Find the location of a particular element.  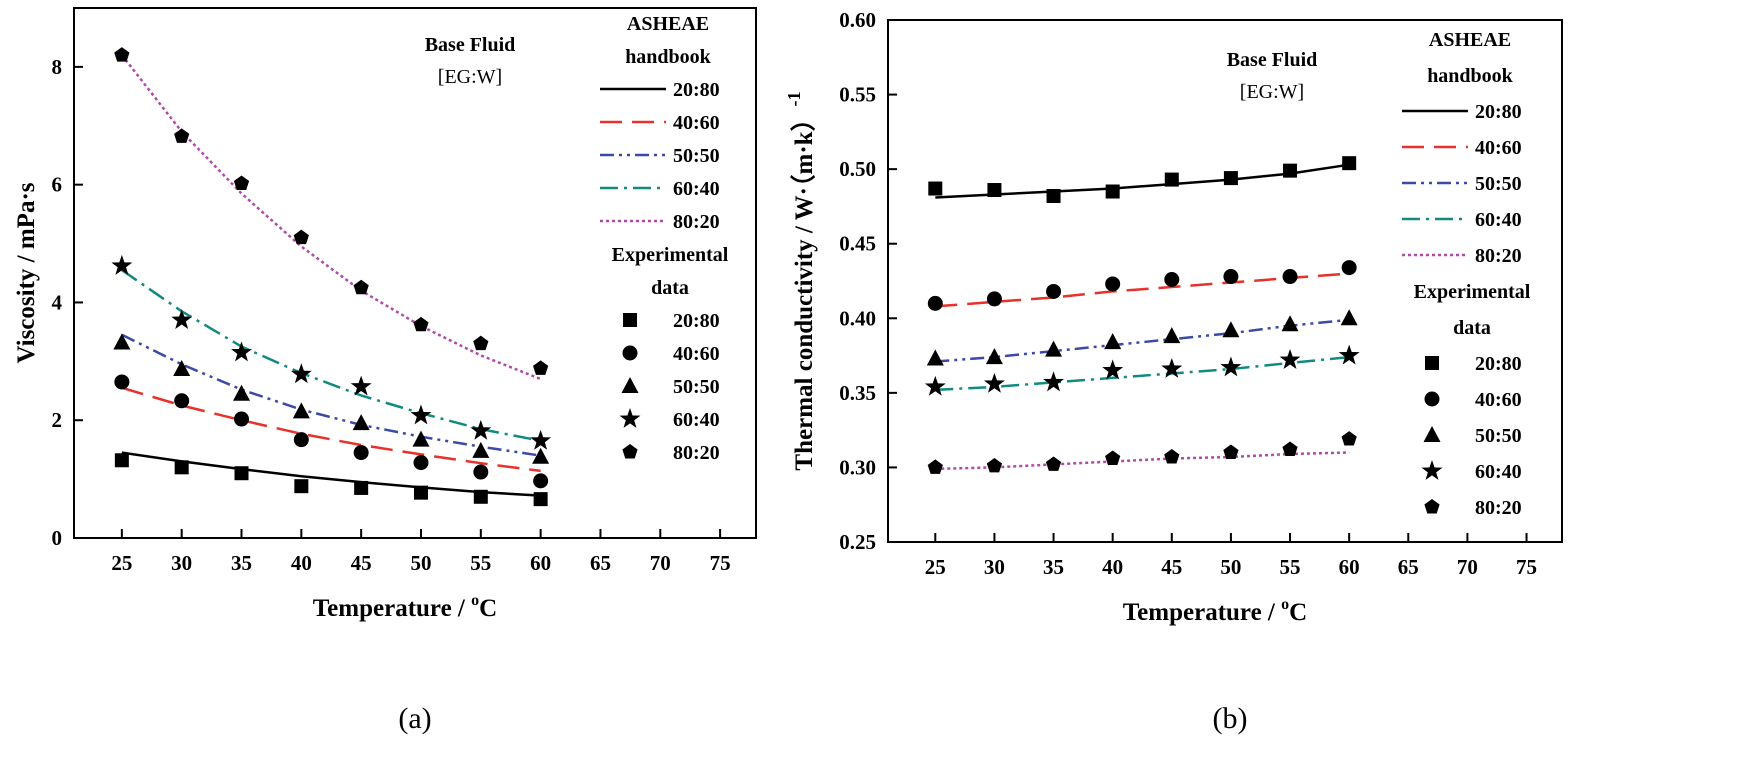

legend-marker-label: 50:50 is located at coordinates (696, 387).